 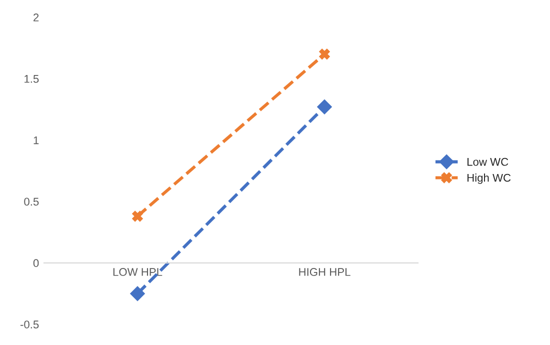 I want to click on y-tick-label: 2, so click(x=36, y=18).